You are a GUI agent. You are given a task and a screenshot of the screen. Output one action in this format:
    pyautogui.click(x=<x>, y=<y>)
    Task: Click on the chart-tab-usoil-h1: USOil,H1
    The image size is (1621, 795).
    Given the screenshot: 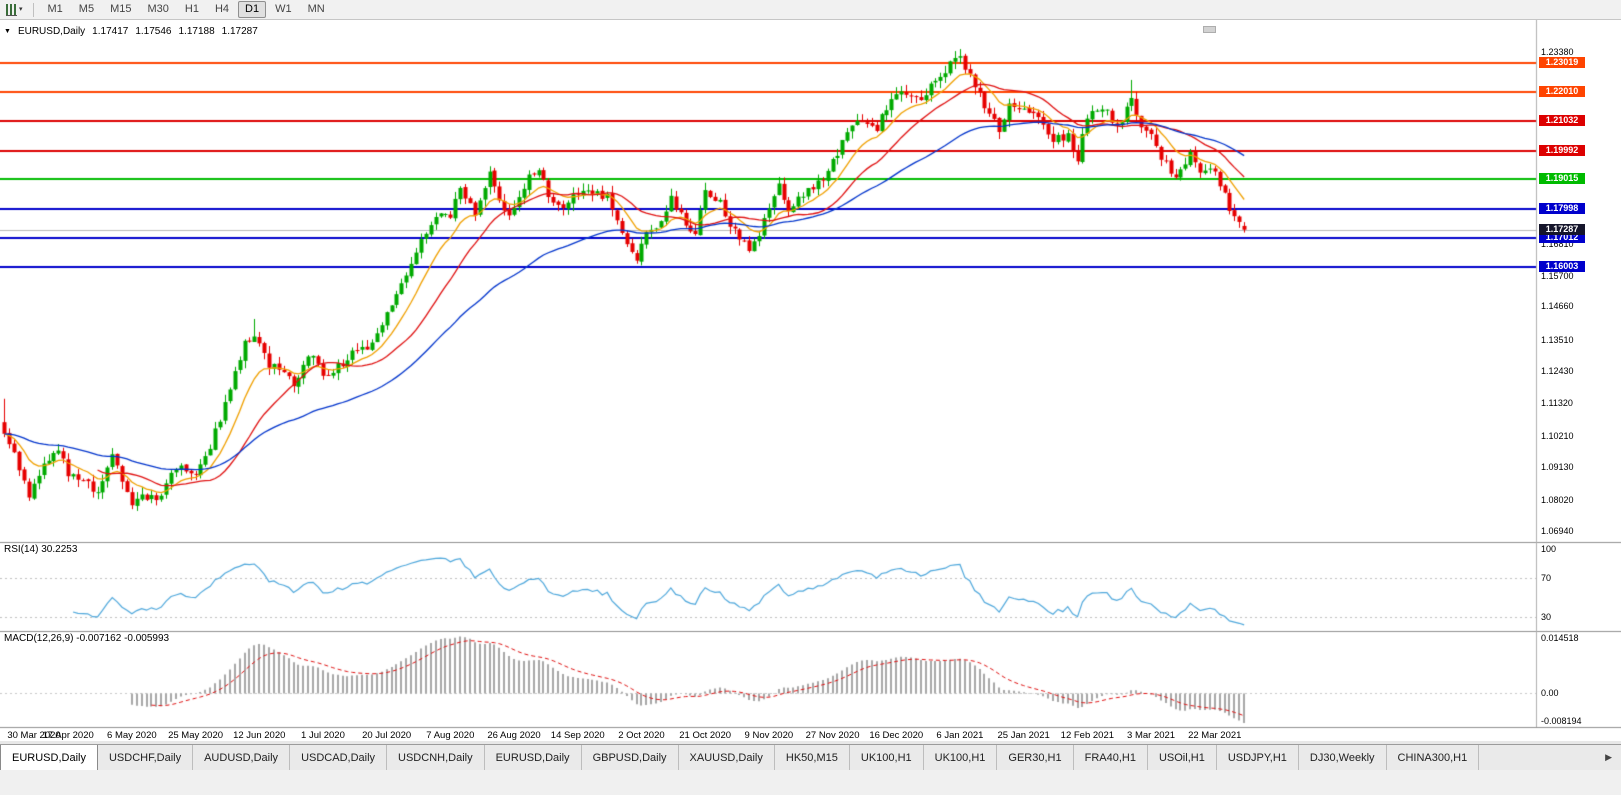 What is the action you would take?
    pyautogui.click(x=1182, y=757)
    